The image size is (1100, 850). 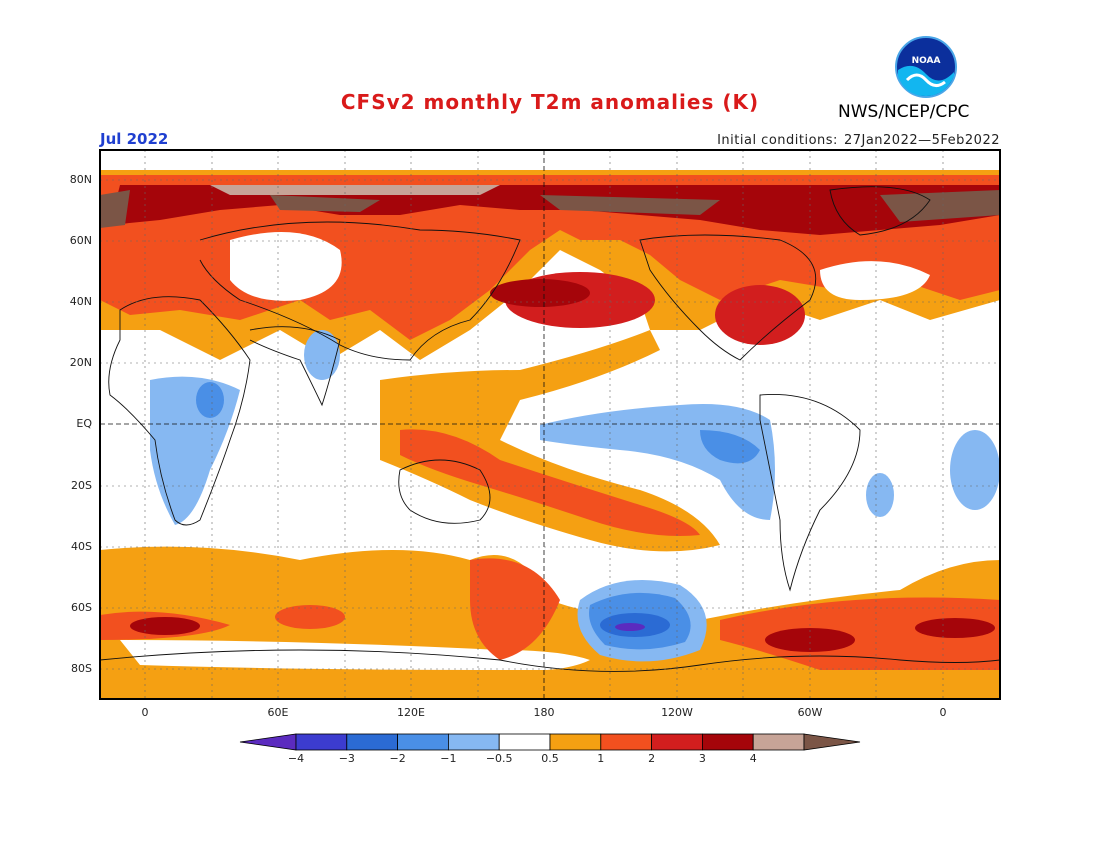 What do you see at coordinates (81, 668) in the screenshot?
I see `lat-label: 80S` at bounding box center [81, 668].